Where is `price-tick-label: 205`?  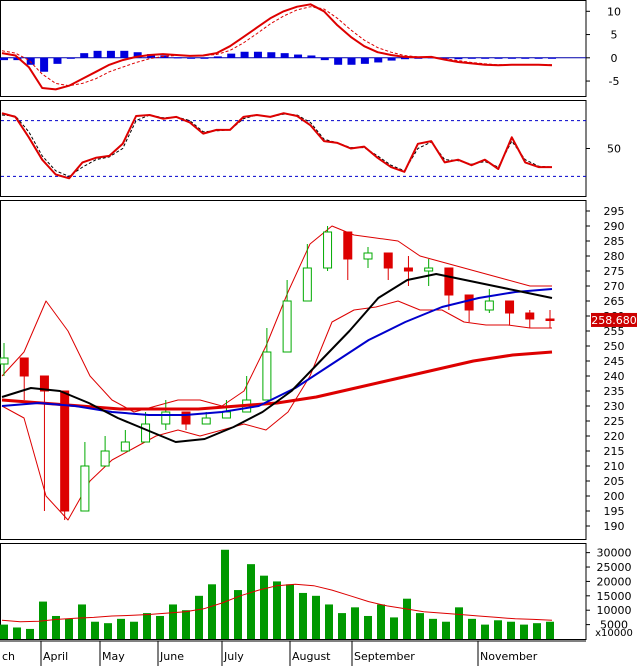
price-tick-label: 205 is located at coordinates (614, 481).